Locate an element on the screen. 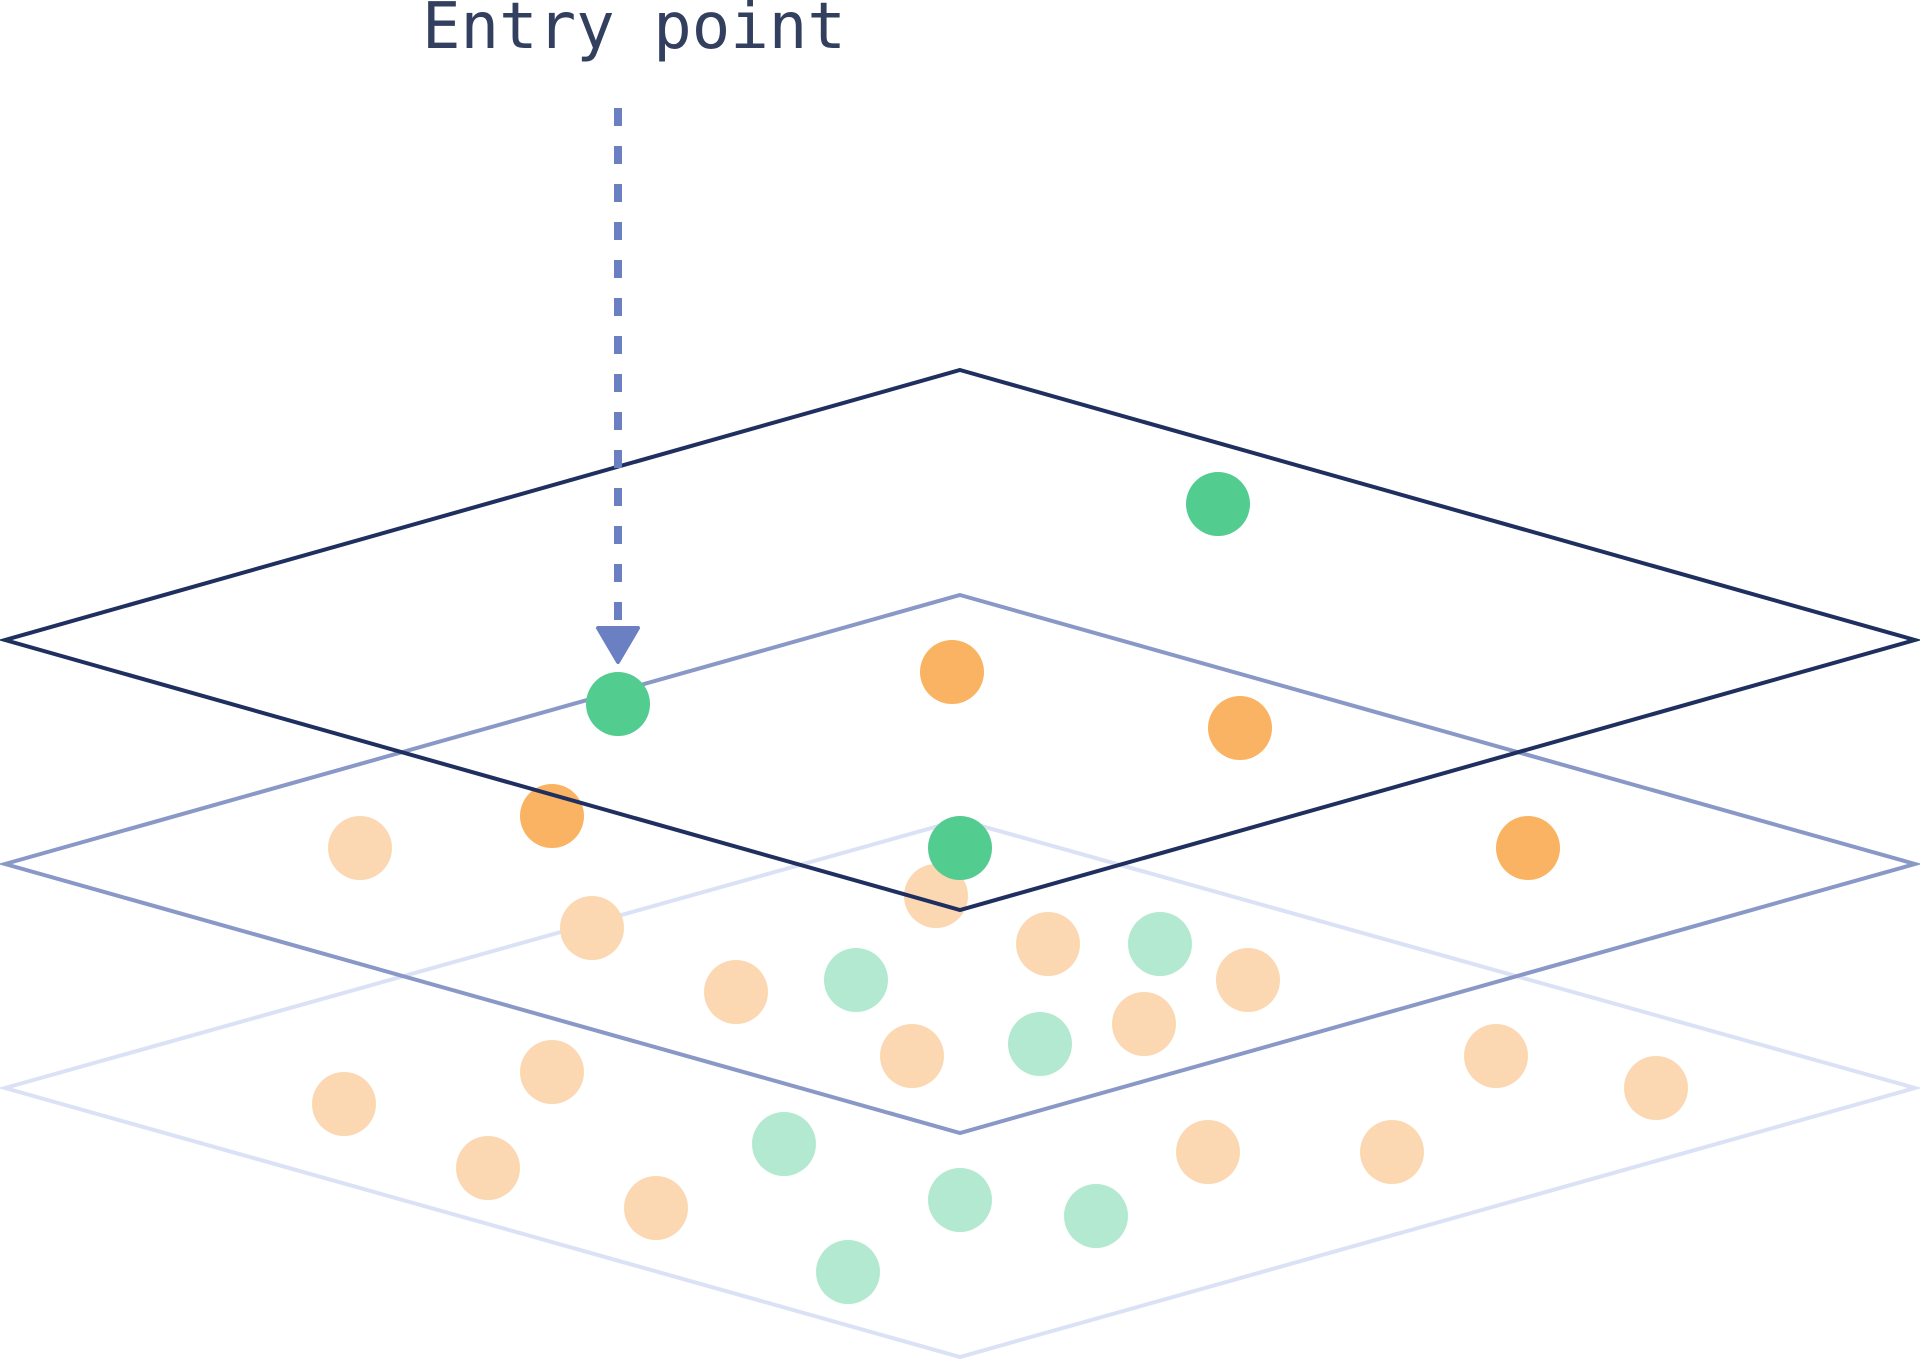  entry-arrow-head is located at coordinates (618, 645).